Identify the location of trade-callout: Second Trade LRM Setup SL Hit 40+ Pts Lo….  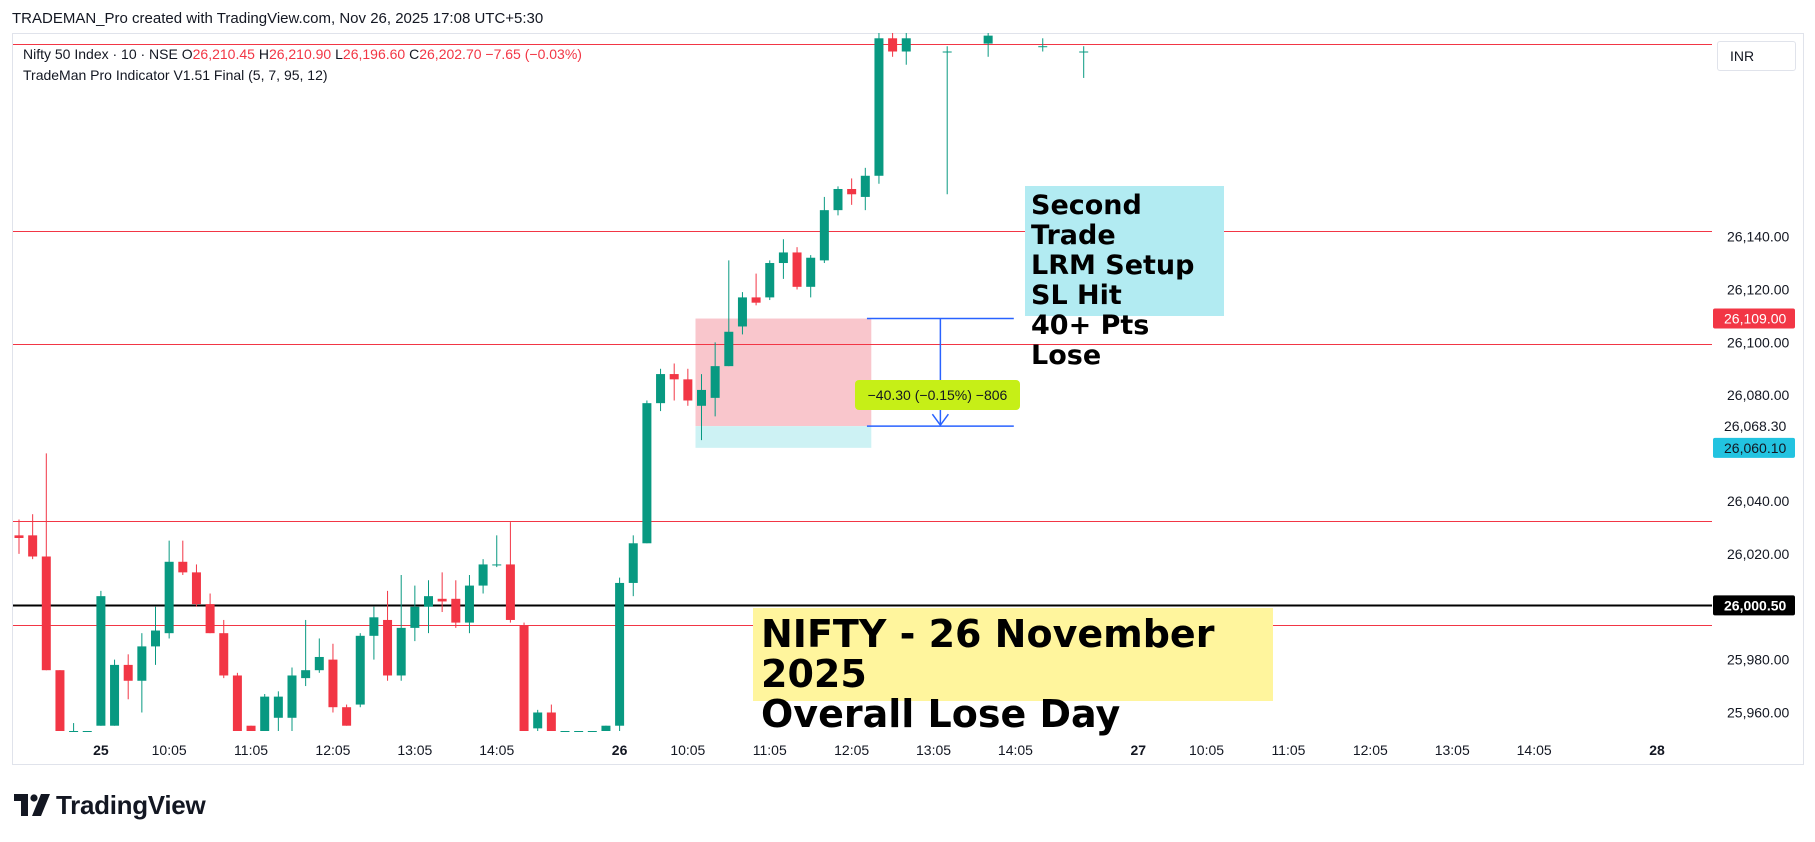
(1124, 278).